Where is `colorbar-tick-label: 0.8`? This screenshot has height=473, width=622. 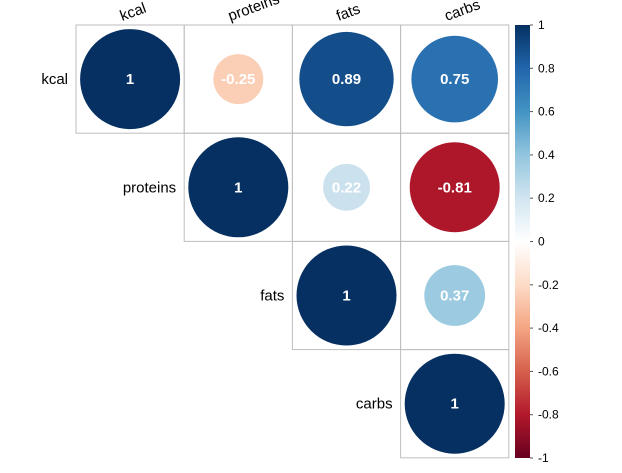
colorbar-tick-label: 0.8 is located at coordinates (546, 68).